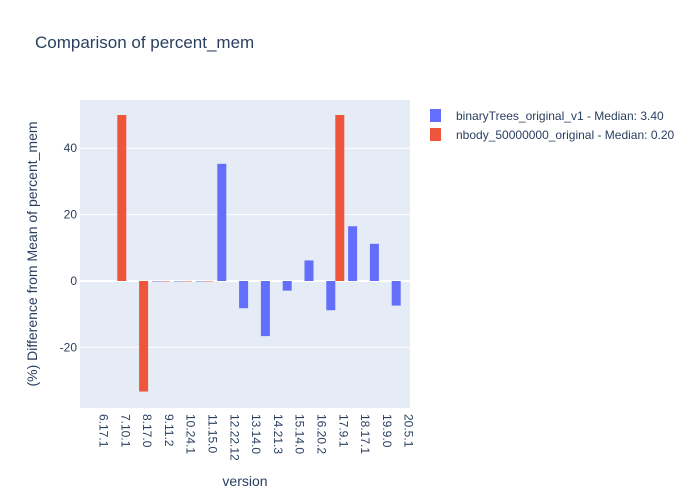 The width and height of the screenshot is (700, 500). Describe the element at coordinates (322, 434) in the screenshot. I see `x-tick-label: 16.20.2` at that location.